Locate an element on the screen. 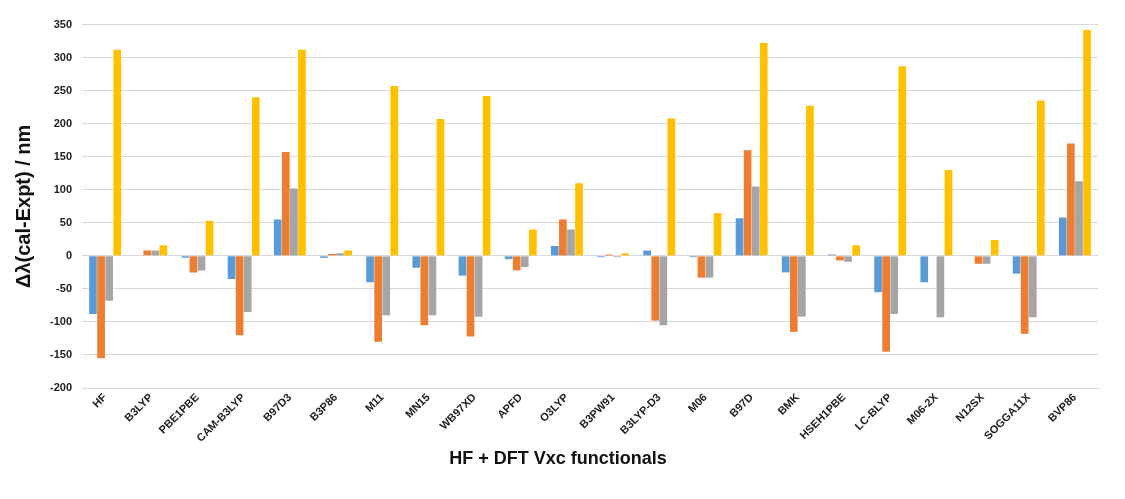  y-tick-label: 300 is located at coordinates (63, 56).